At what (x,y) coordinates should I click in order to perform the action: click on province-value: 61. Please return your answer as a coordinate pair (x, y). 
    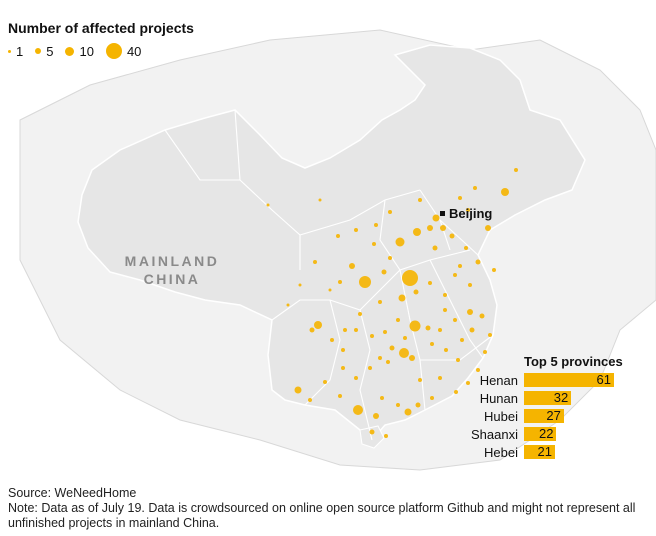
    Looking at the image, I should click on (603, 379).